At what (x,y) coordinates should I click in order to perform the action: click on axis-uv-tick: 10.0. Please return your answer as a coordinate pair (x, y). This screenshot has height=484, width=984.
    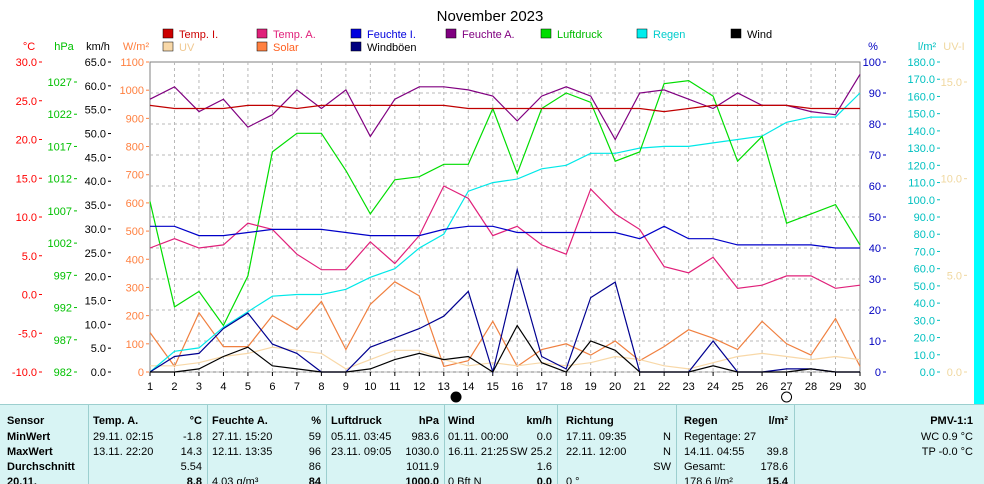
    Looking at the image, I should click on (951, 180).